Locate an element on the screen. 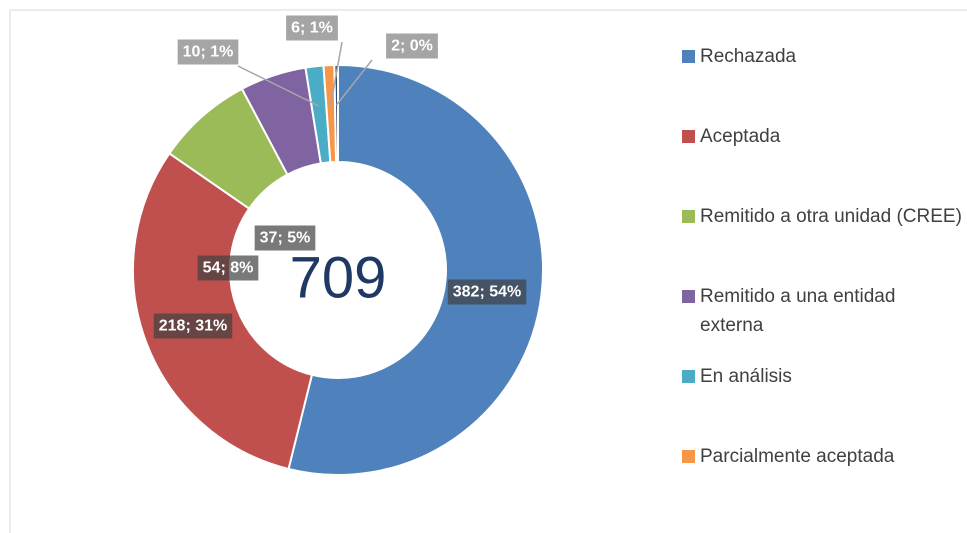 The height and width of the screenshot is (533, 967). center-total: 709 is located at coordinates (338, 278).